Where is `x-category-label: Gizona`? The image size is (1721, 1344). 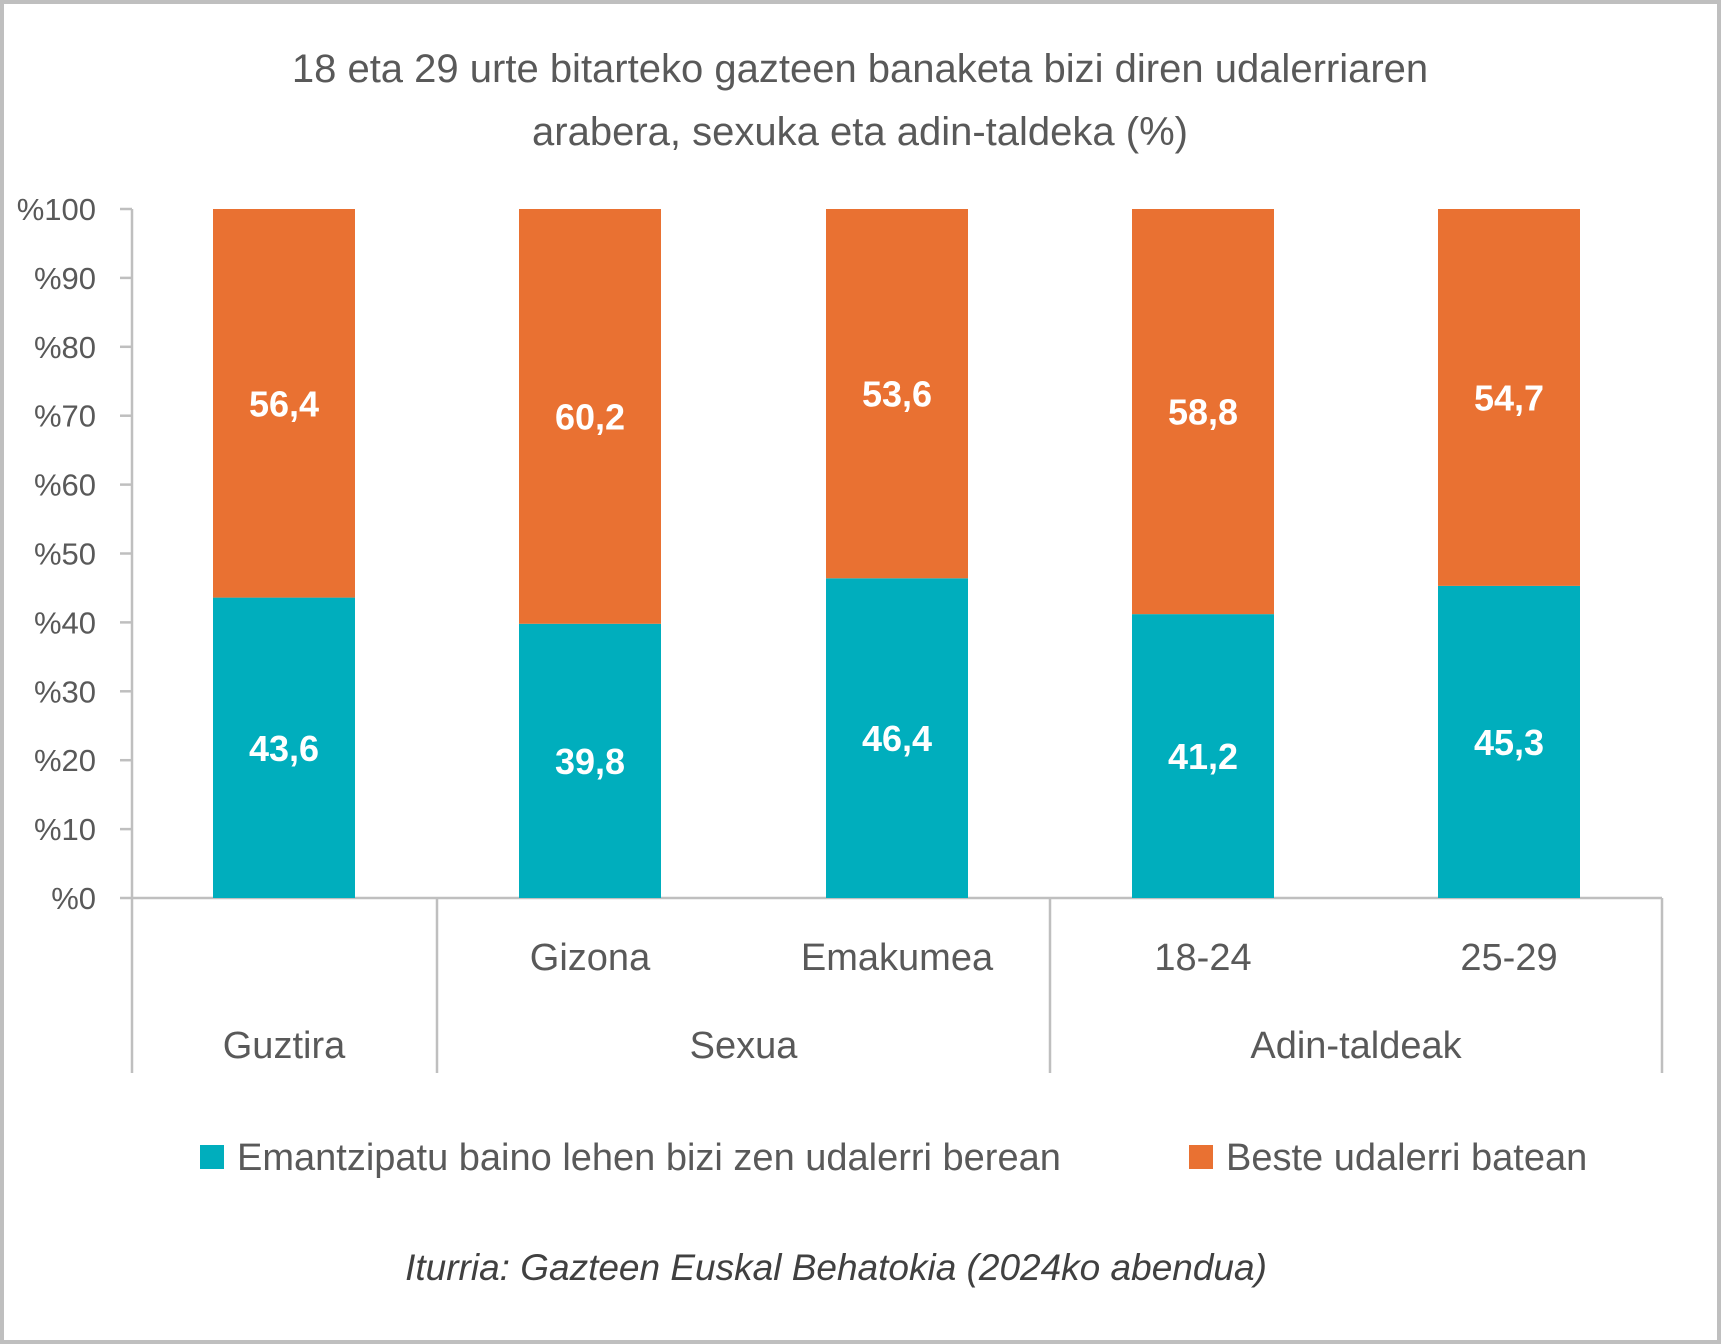 x-category-label: Gizona is located at coordinates (590, 958).